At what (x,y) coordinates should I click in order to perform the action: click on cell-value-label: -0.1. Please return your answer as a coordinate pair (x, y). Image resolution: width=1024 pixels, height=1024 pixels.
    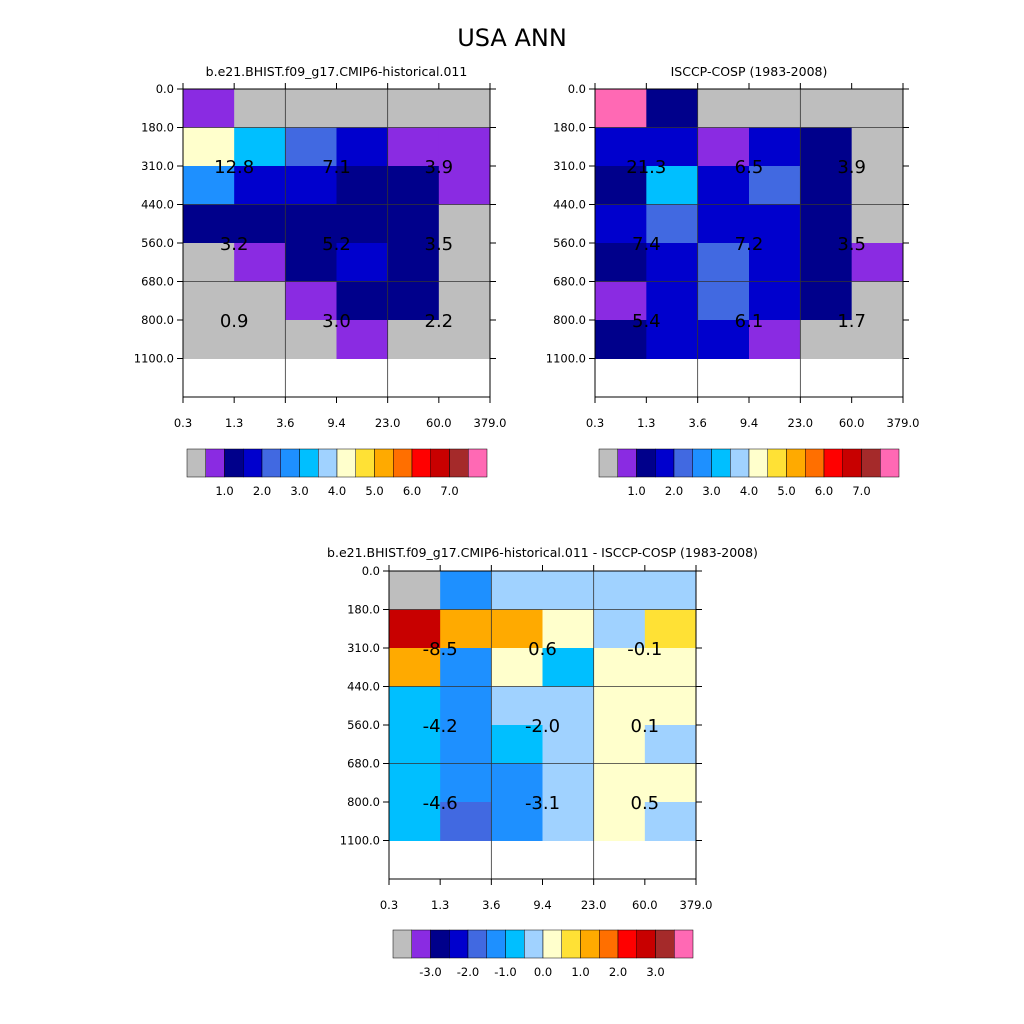
    Looking at the image, I should click on (644, 649).